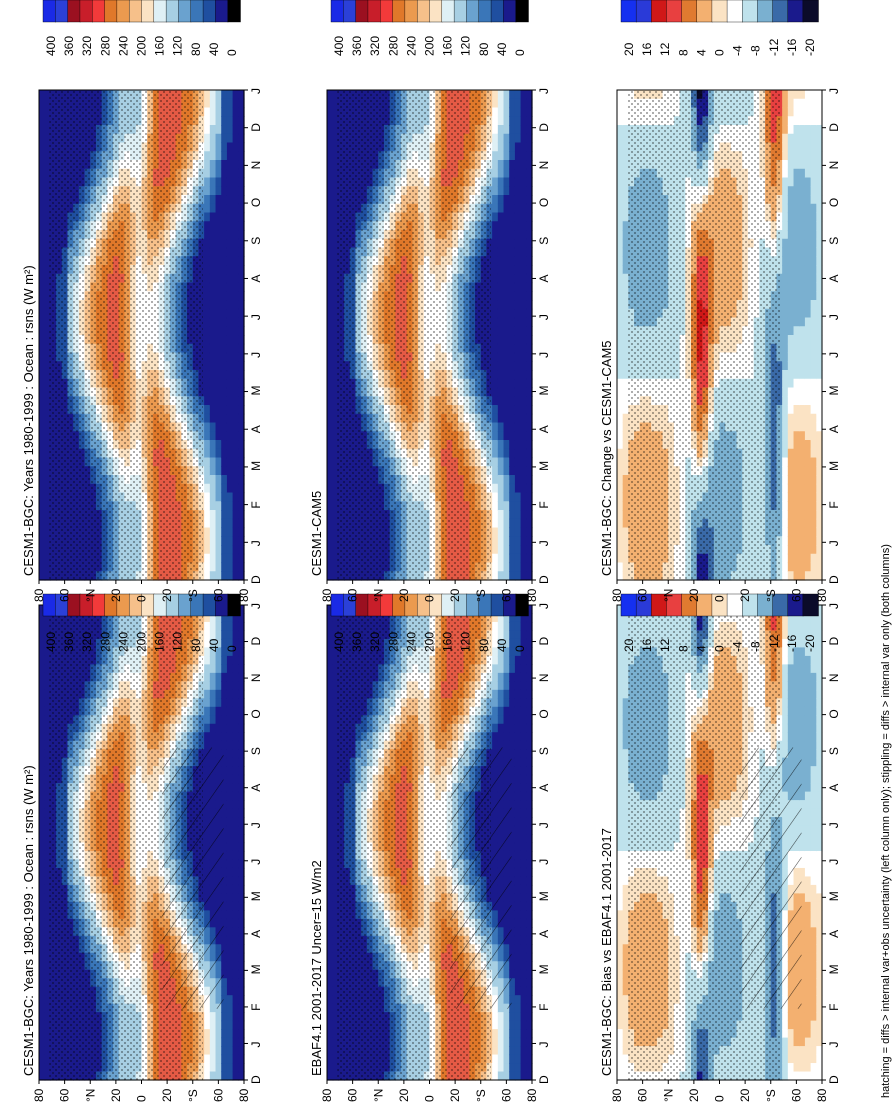  What do you see at coordinates (87, 642) in the screenshot?
I see `colorbar-label: 320` at bounding box center [87, 642].